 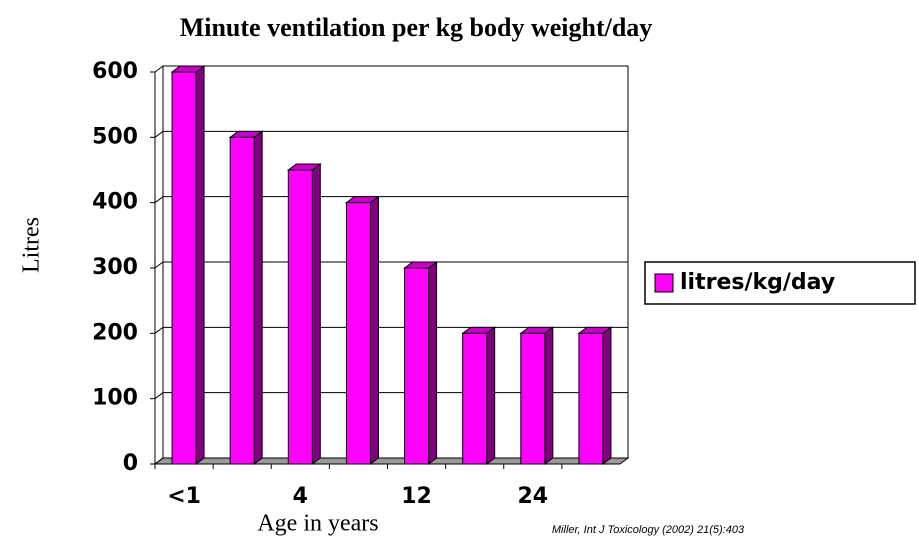 What do you see at coordinates (184, 496) in the screenshot?
I see `x-tick-label: <1` at bounding box center [184, 496].